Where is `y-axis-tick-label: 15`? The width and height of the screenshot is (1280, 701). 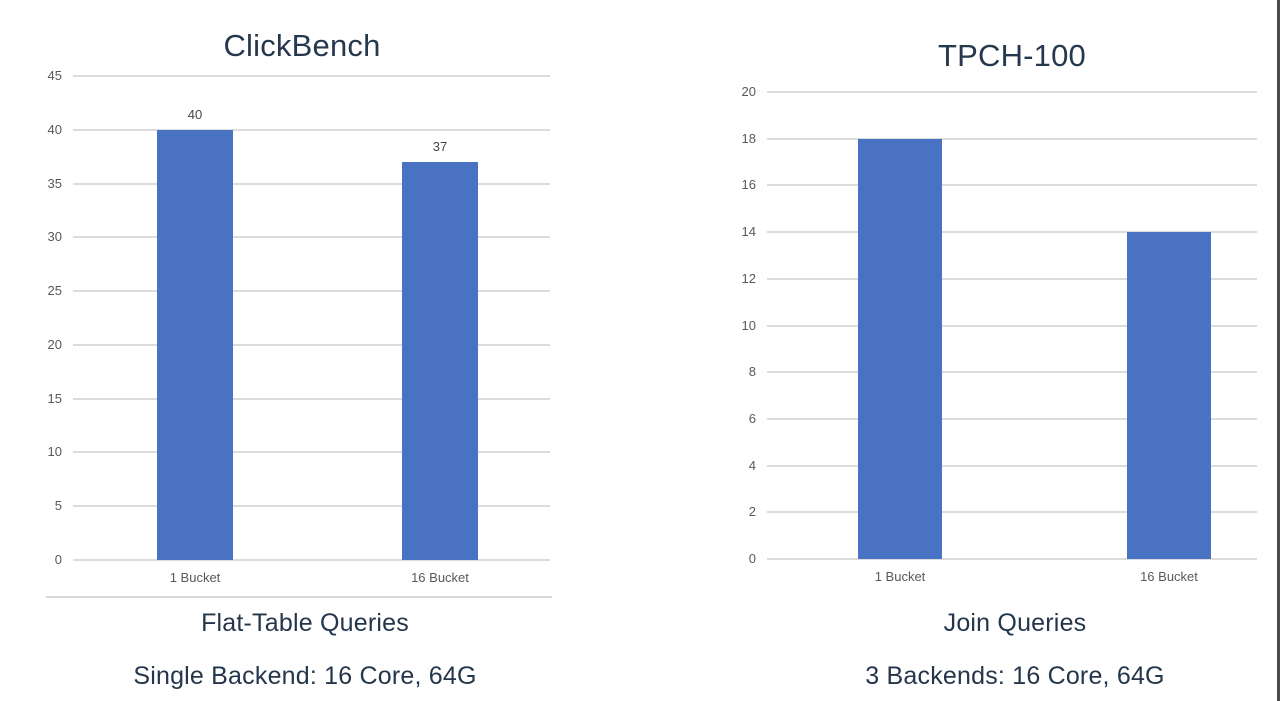
y-axis-tick-label: 15 is located at coordinates (54, 398).